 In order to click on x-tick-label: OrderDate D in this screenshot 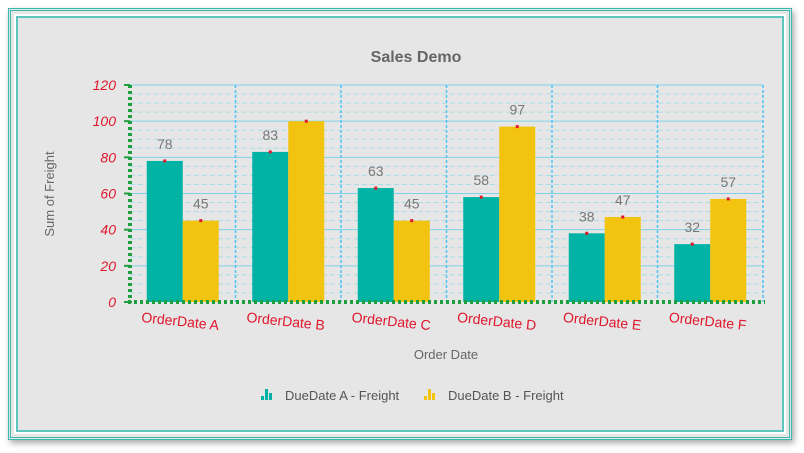, I will do `click(496, 321)`.